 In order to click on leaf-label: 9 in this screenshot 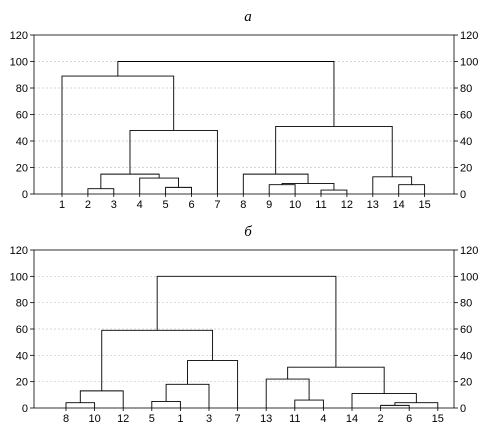, I will do `click(269, 205)`.